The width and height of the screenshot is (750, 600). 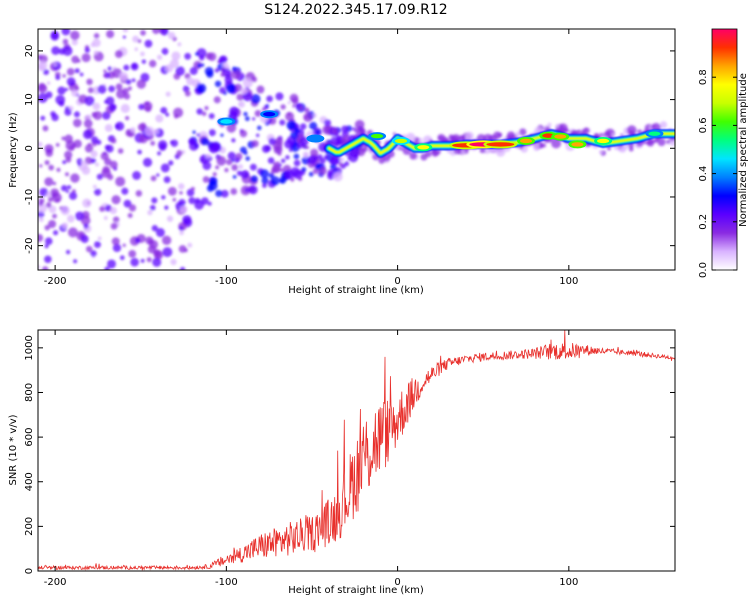 What do you see at coordinates (13, 150) in the screenshot?
I see `spectrogram-y-label: Frequency (Hz)` at bounding box center [13, 150].